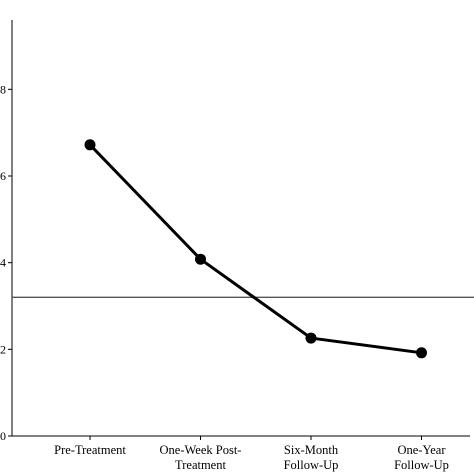  I want to click on y-tick-label: 2, so click(3, 349).